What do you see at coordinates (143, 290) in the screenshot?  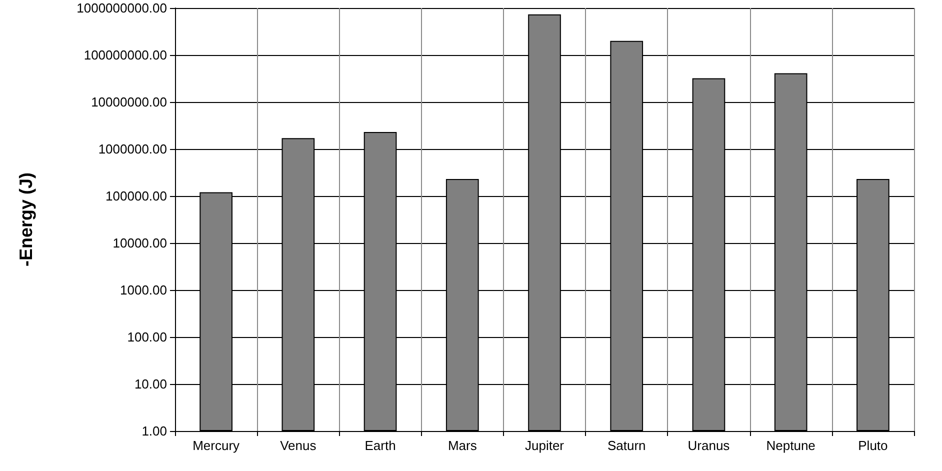 I see `y-tick-label: 1000.00` at bounding box center [143, 290].